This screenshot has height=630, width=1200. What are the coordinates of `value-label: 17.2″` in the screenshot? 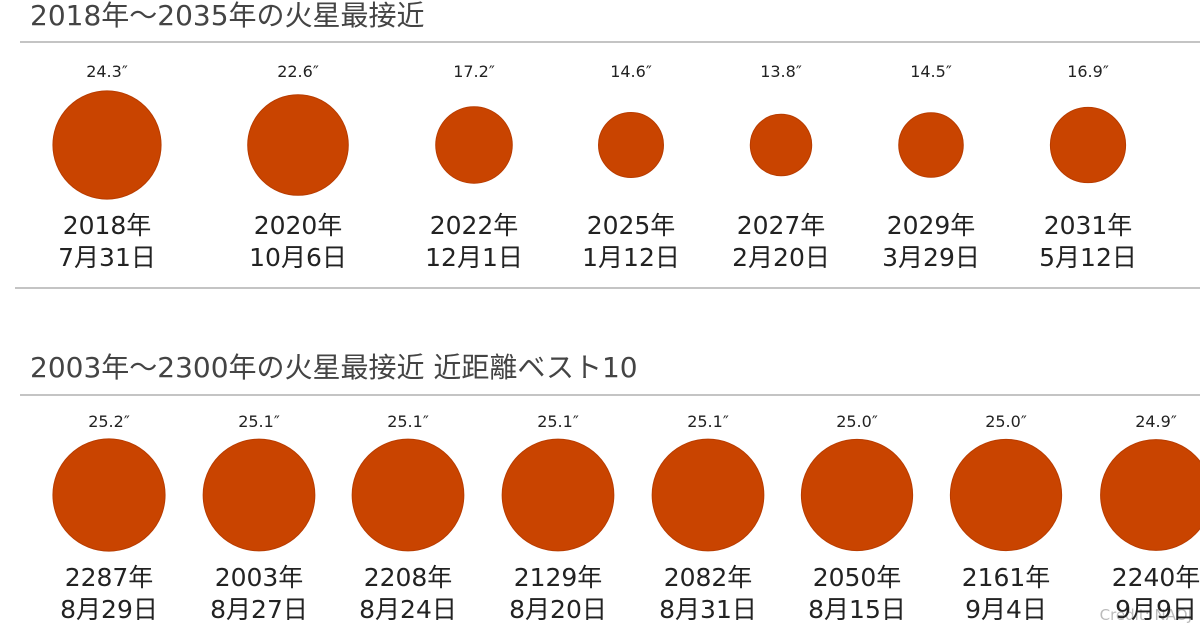 It's located at (474, 71).